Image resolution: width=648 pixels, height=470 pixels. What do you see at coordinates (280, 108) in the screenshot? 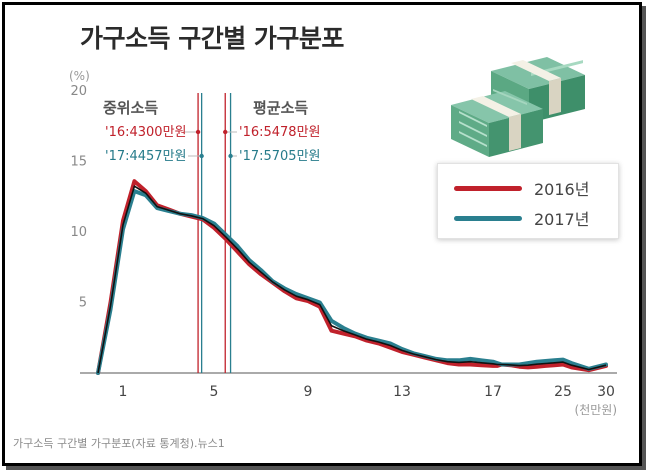
I see `mean-label: 평균소득` at bounding box center [280, 108].